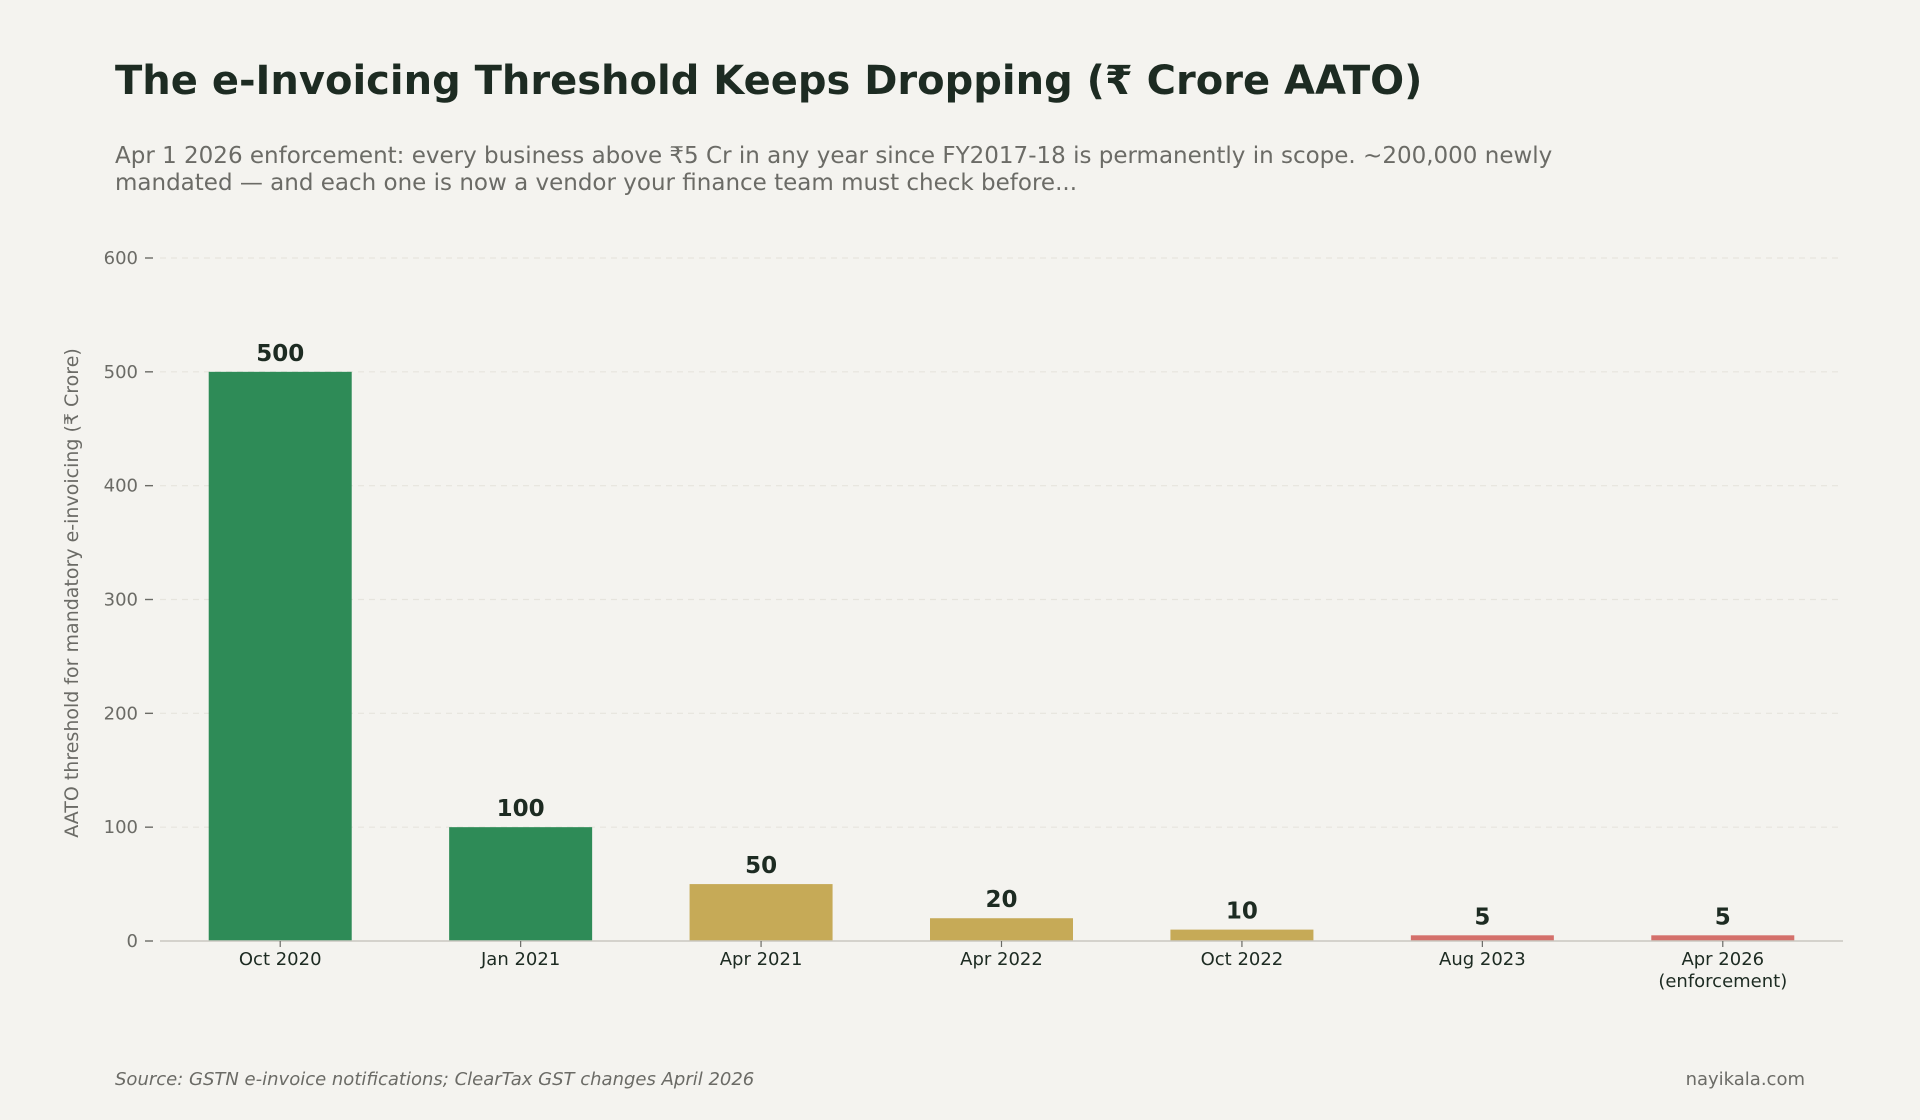  Describe the element at coordinates (1001, 900) in the screenshot. I see `data-label: 20` at that location.